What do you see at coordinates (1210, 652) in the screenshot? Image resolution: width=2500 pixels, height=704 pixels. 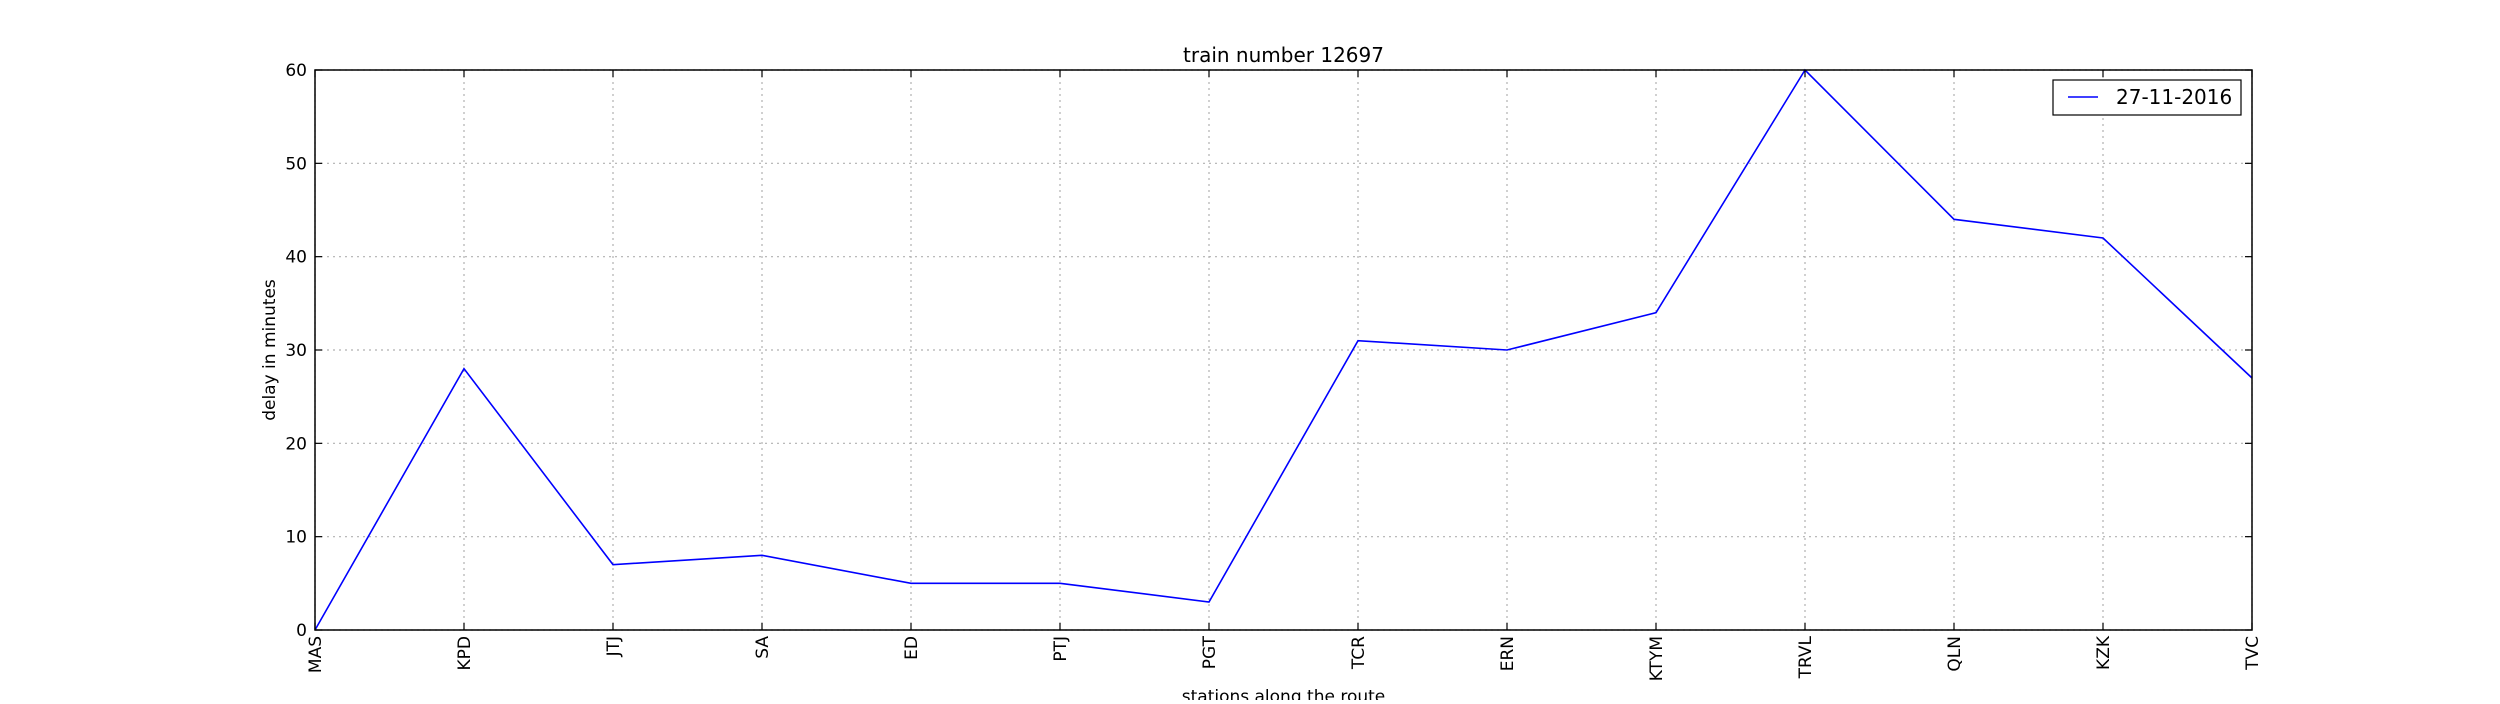 I see `x-tick-label: PGT` at bounding box center [1210, 652].